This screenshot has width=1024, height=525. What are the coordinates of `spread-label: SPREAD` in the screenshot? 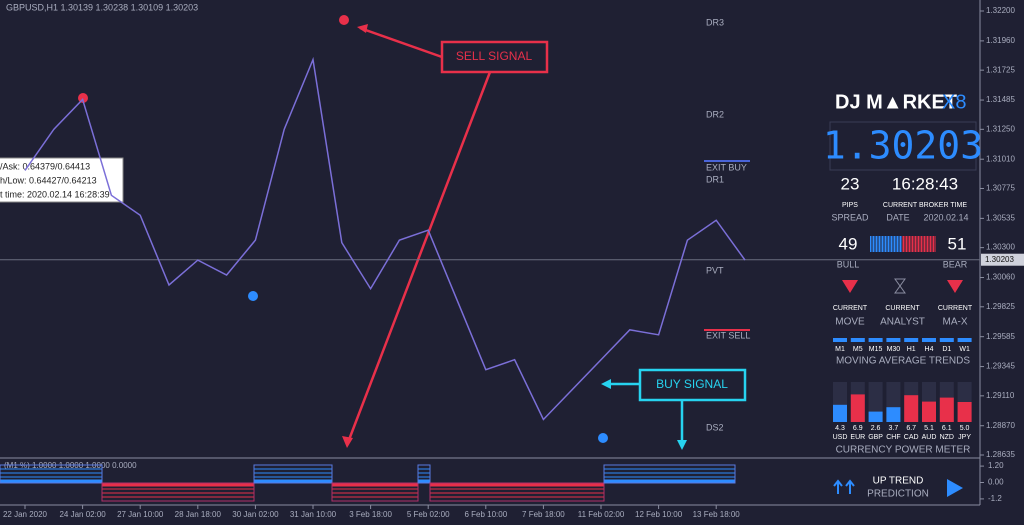 It's located at (850, 217).